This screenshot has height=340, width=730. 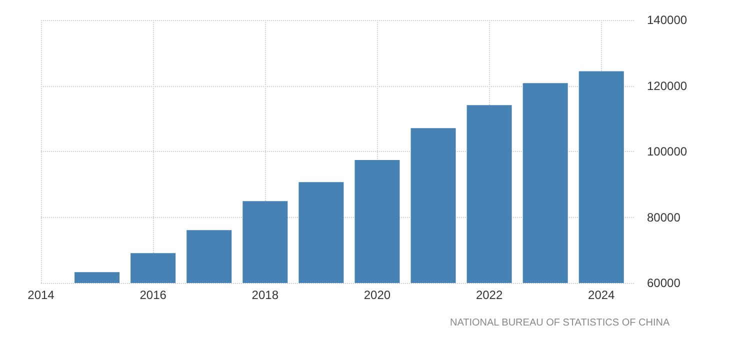 What do you see at coordinates (41, 295) in the screenshot?
I see `x-tick-label: 2014` at bounding box center [41, 295].